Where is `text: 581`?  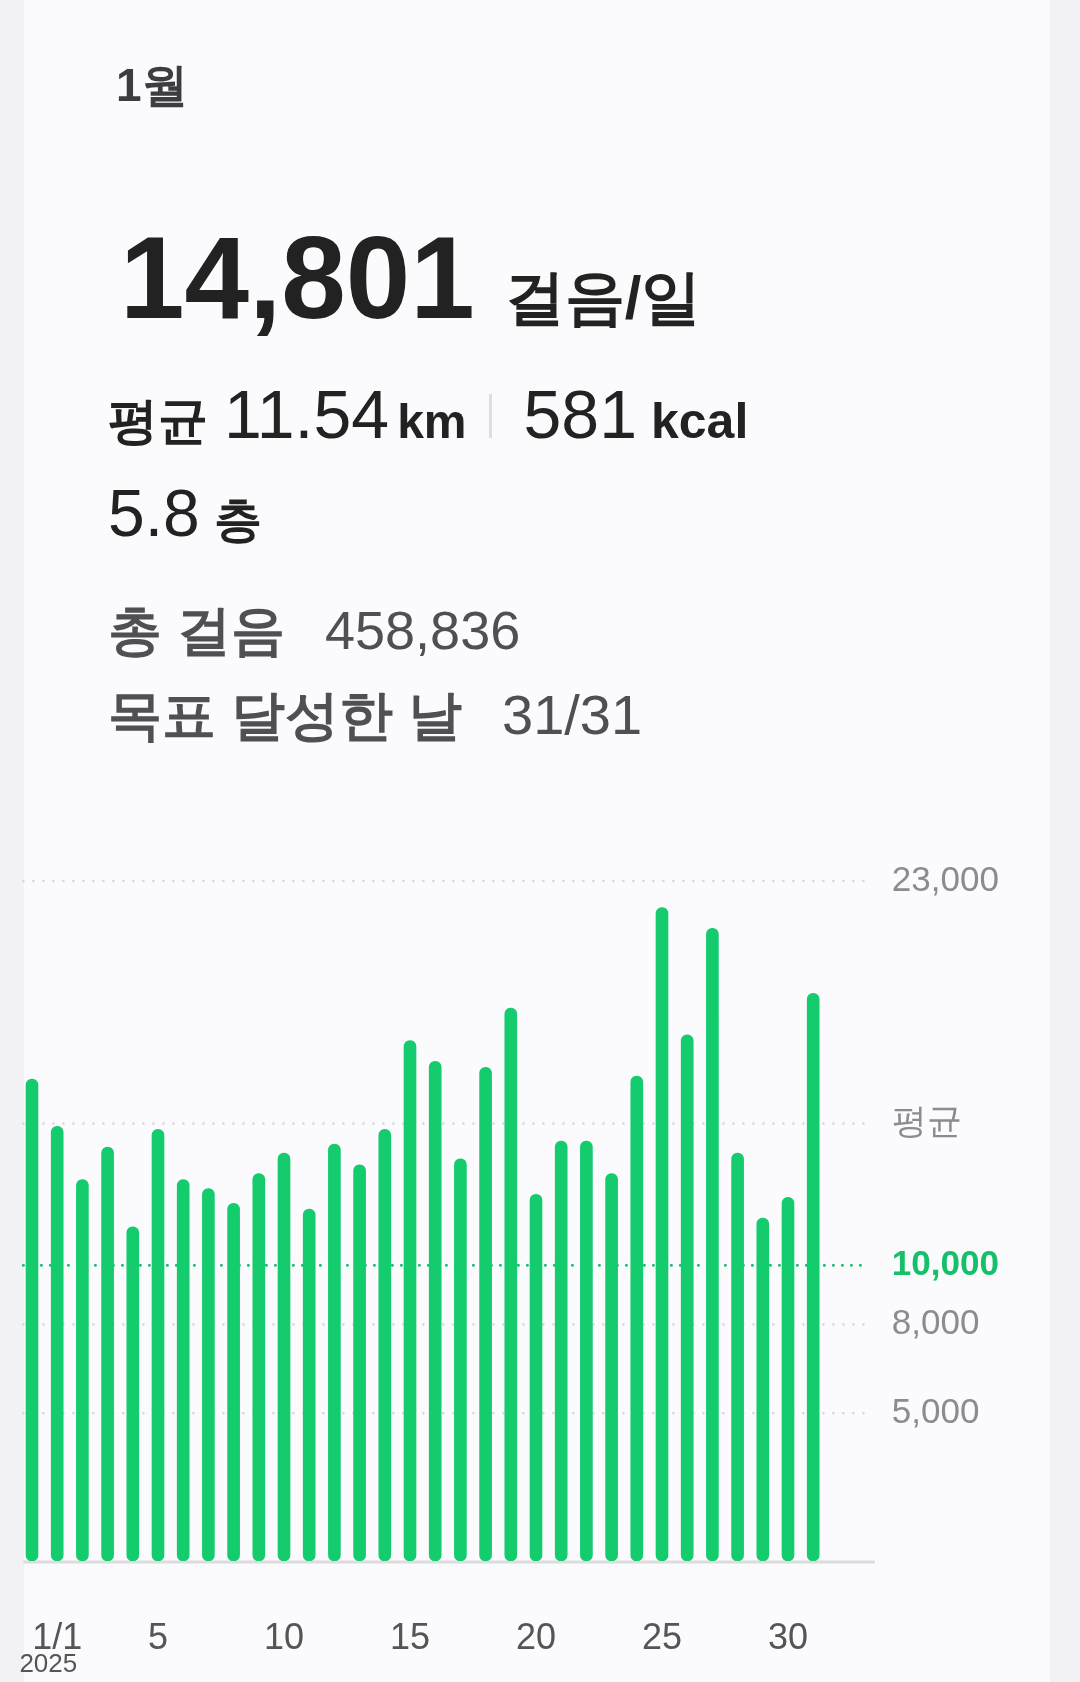
text: 581 is located at coordinates (580, 414).